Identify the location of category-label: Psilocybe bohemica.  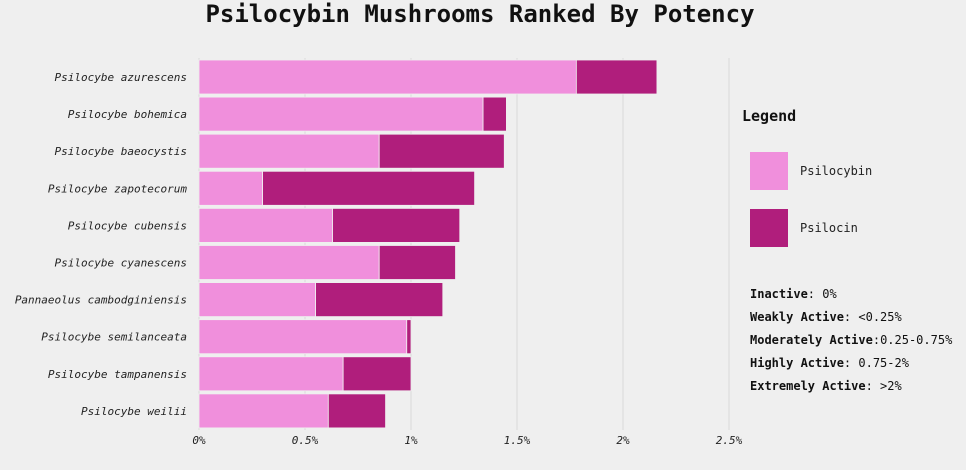
(127, 114).